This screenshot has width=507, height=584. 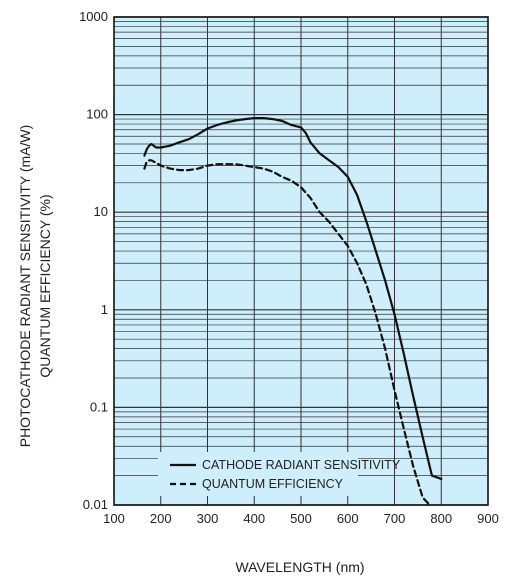 I want to click on x-tick-label: 500, so click(x=301, y=518).